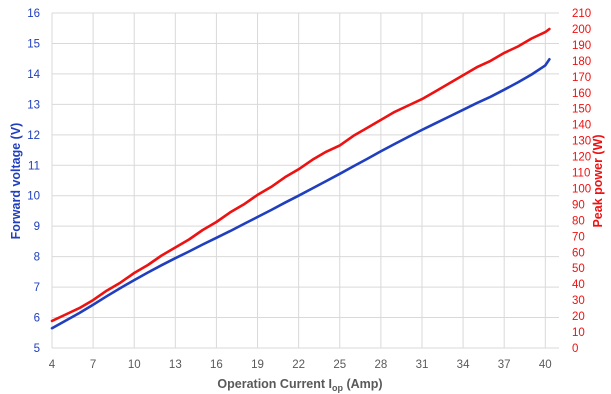 The height and width of the screenshot is (394, 611). Describe the element at coordinates (134, 365) in the screenshot. I see `x-tick-label: 10` at that location.